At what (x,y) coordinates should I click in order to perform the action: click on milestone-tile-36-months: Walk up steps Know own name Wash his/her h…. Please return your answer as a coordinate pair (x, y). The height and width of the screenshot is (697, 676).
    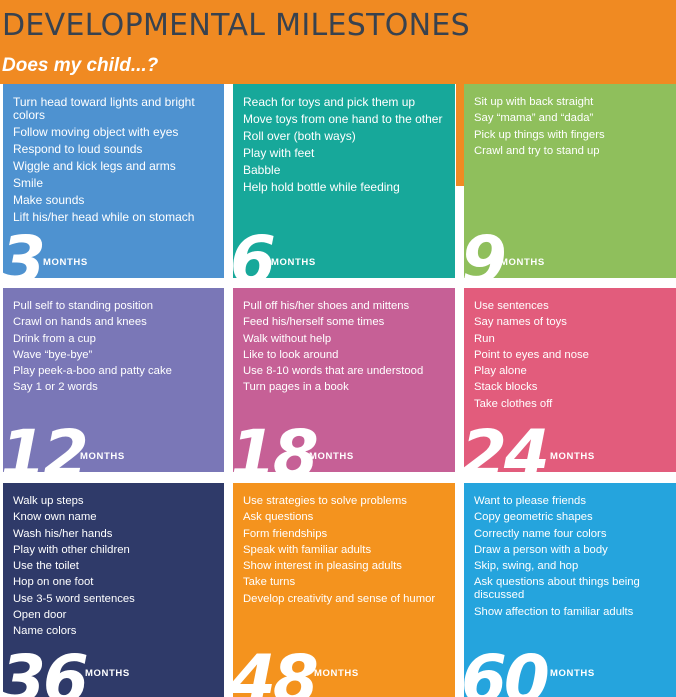
    Looking at the image, I should click on (113, 590).